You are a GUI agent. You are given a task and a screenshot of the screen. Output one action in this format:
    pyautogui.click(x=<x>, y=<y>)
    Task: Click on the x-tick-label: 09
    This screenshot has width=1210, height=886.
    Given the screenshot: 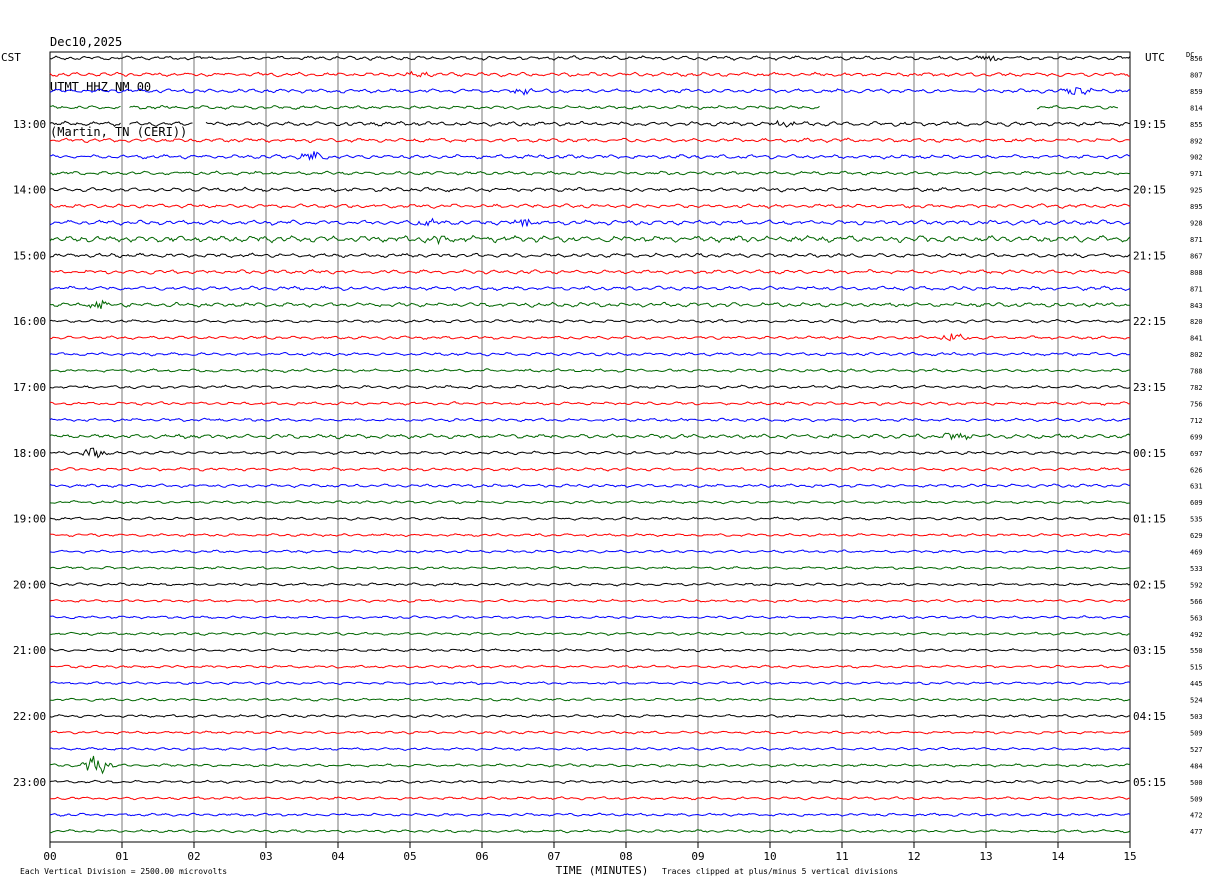 What is the action you would take?
    pyautogui.click(x=697, y=856)
    